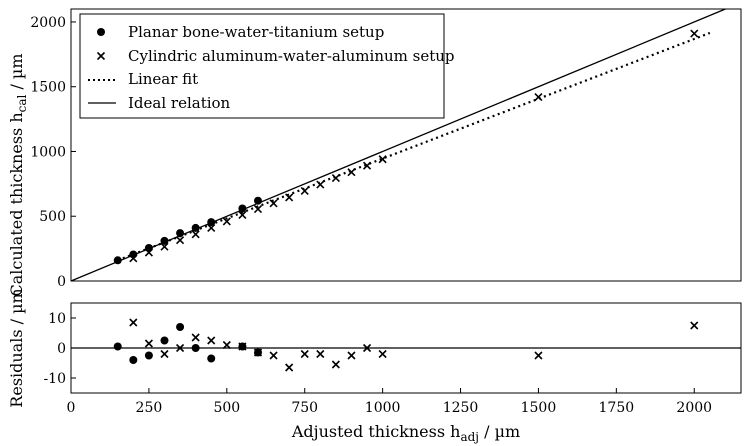  Describe the element at coordinates (54, 379) in the screenshot. I see `residuals-y-tick-label: -10` at that location.